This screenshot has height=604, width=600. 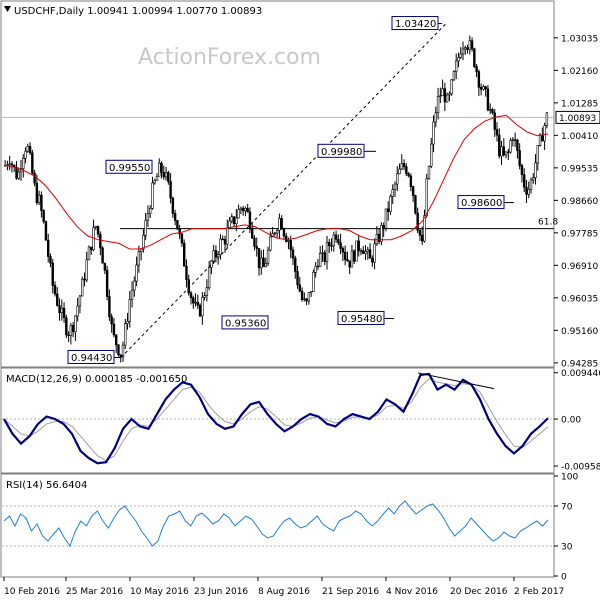 I want to click on xtick-label: 10 Feb 2016, so click(x=32, y=592).